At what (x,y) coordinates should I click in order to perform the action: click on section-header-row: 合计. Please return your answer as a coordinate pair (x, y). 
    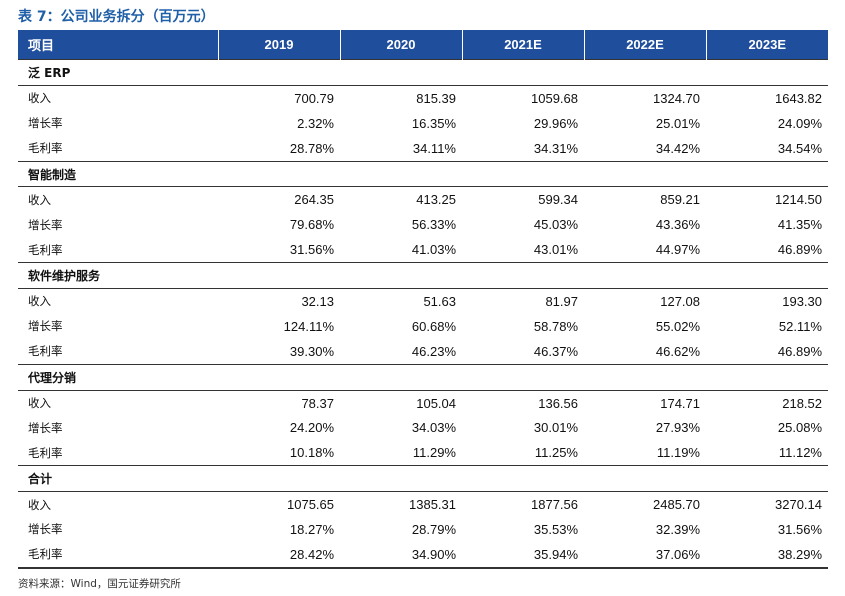
    Looking at the image, I should click on (423, 479).